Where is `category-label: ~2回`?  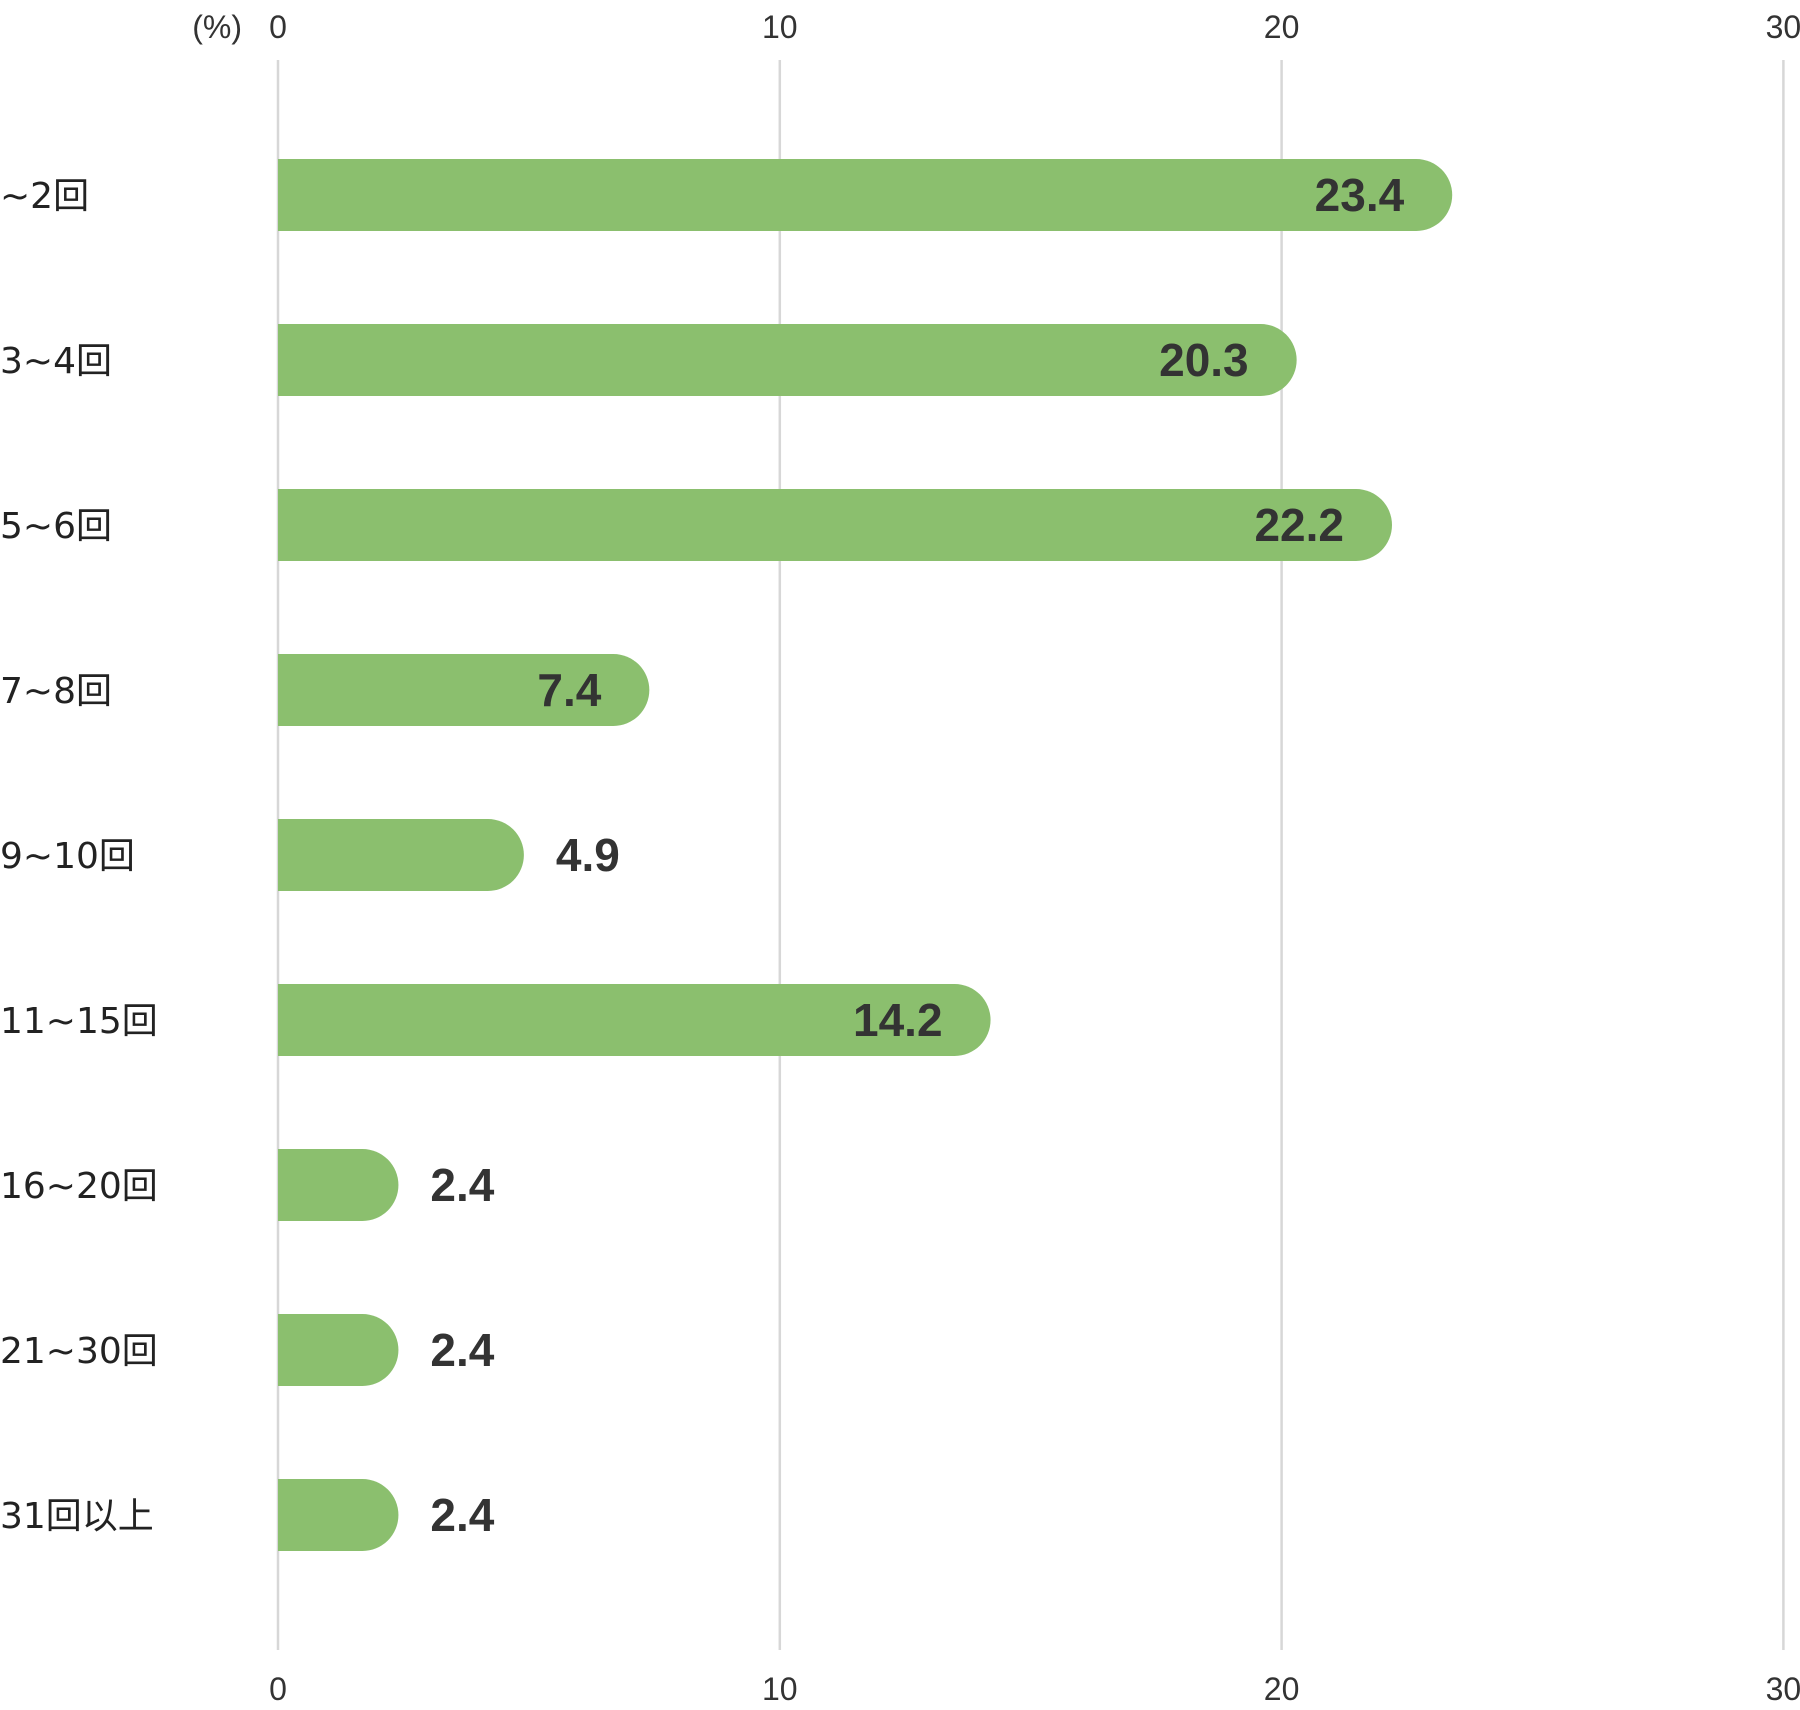
category-label: ~2回 is located at coordinates (44, 196).